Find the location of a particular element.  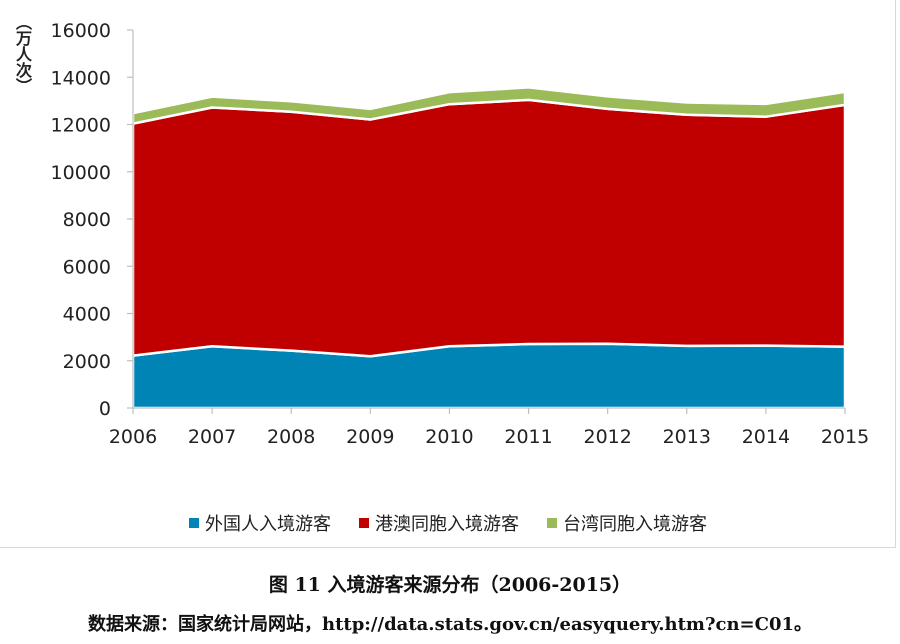

y-tick-label: 16000 is located at coordinates (81, 31).